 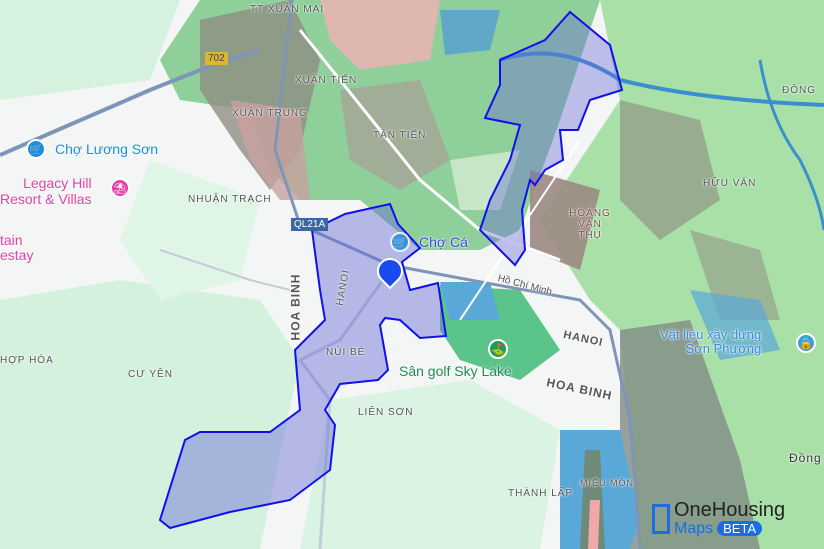 What do you see at coordinates (150, 374) in the screenshot?
I see `place-label: CƯ YÊN` at bounding box center [150, 374].